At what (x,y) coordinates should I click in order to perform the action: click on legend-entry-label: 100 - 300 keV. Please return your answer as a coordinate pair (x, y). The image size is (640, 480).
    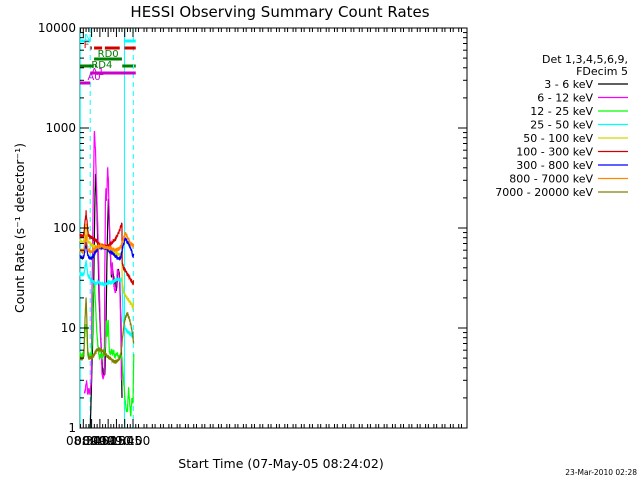
    Looking at the image, I should click on (554, 152).